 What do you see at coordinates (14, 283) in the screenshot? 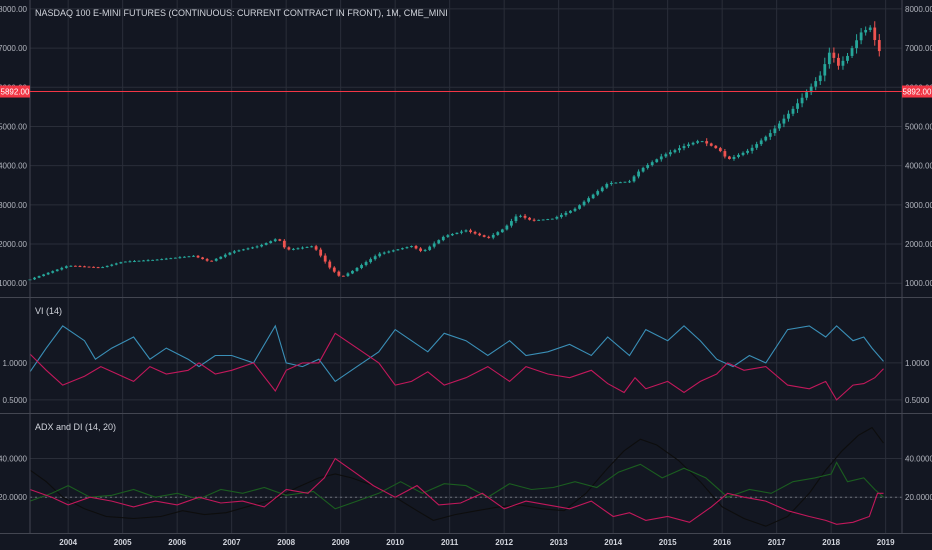
I see `y-tick-label-left: 1000.00` at bounding box center [14, 283].